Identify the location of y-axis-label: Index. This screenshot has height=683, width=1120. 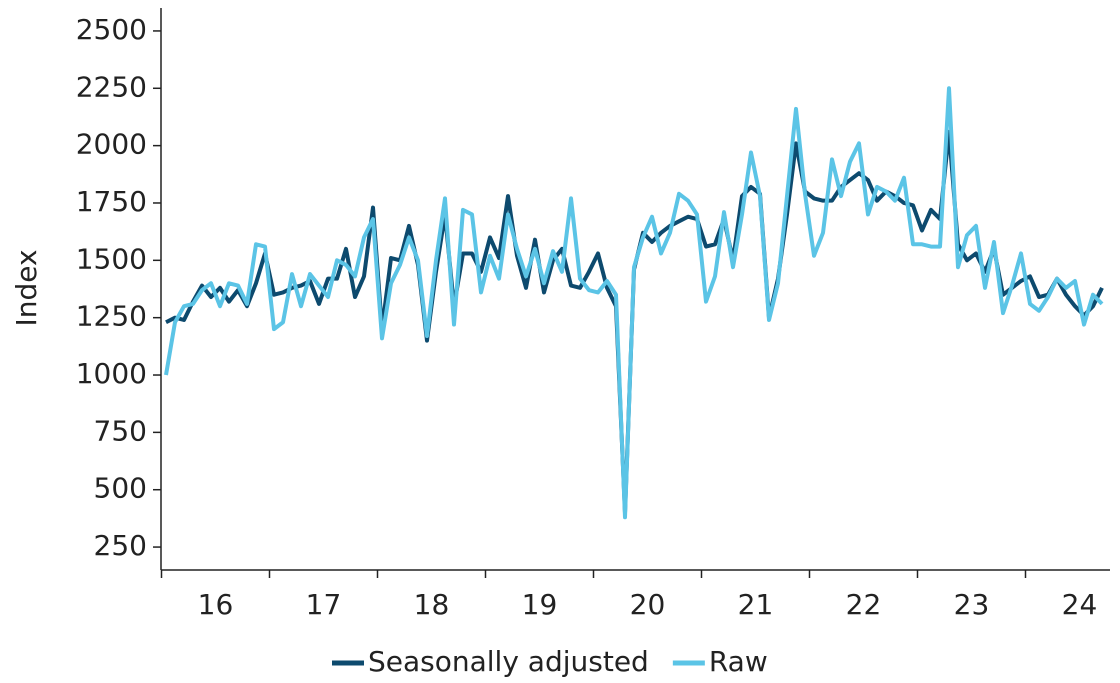
(26, 287).